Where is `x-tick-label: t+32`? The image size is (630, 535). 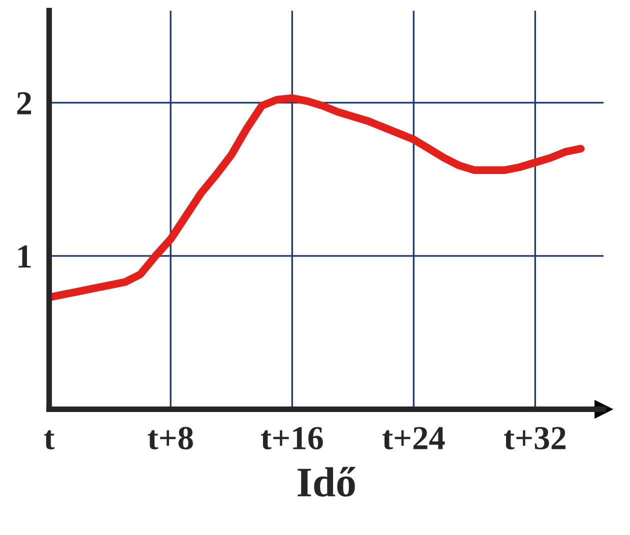
x-tick-label: t+32 is located at coordinates (535, 438).